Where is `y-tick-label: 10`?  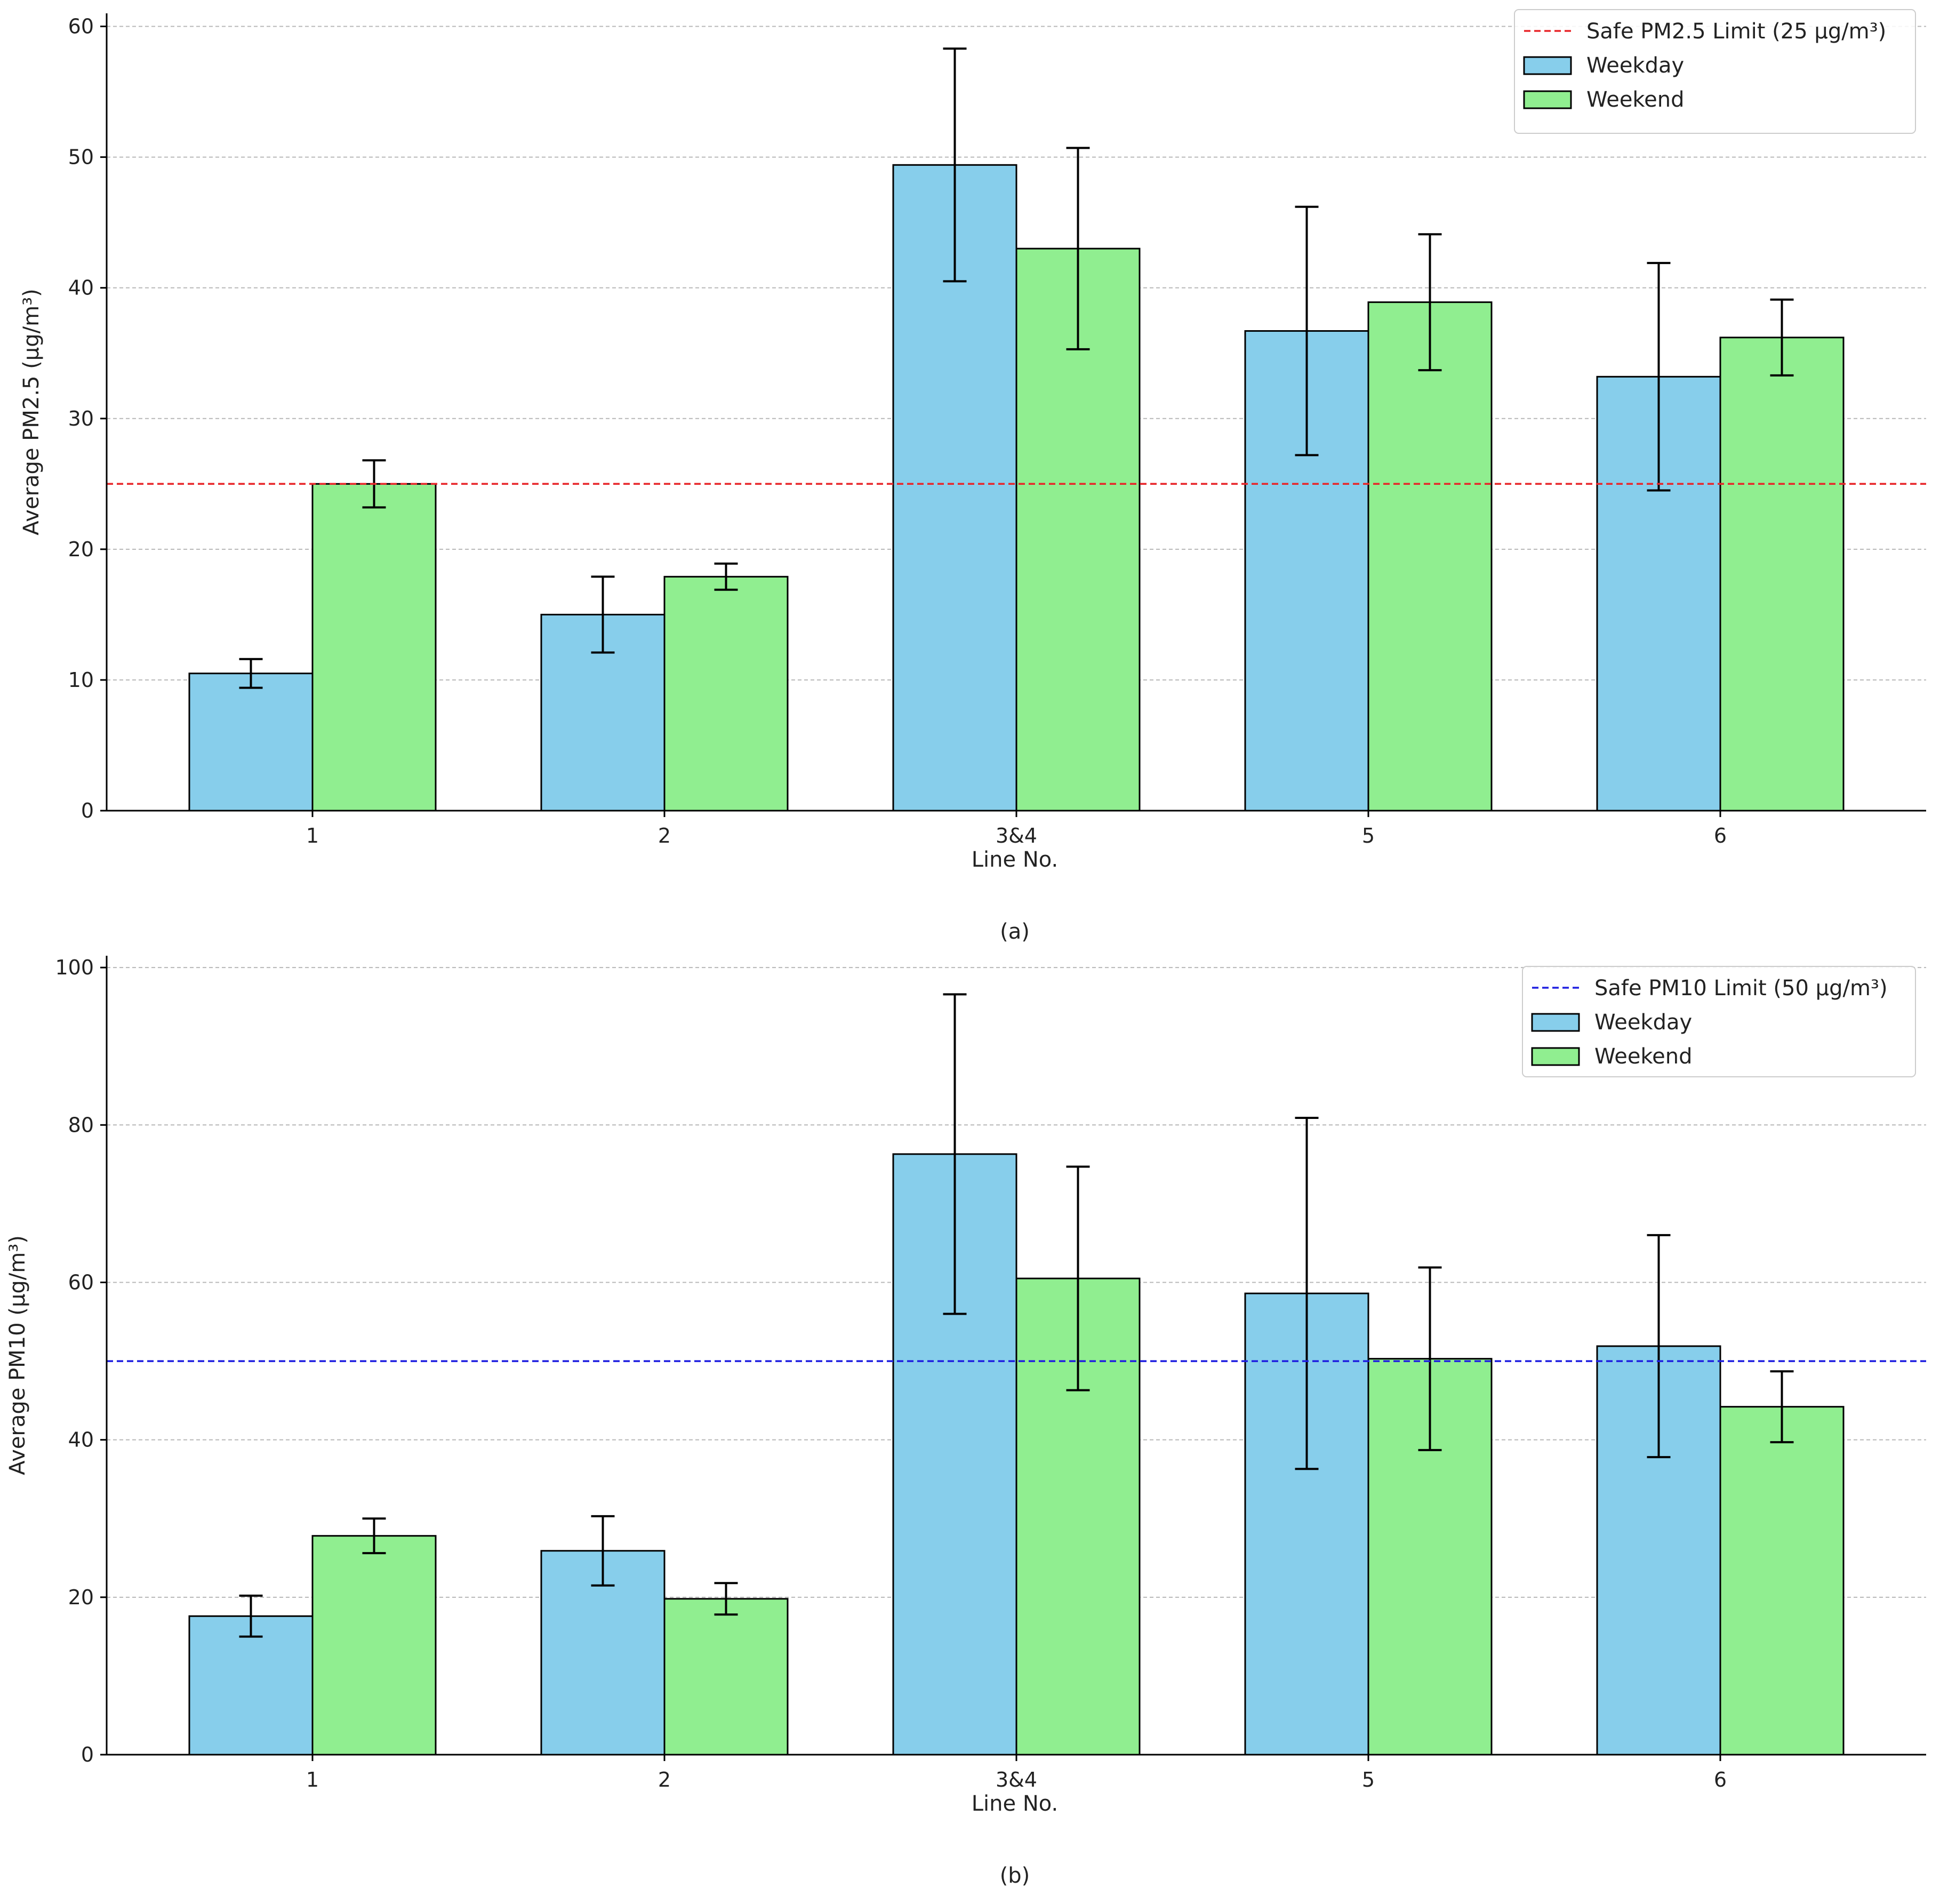
y-tick-label: 10 is located at coordinates (81, 680).